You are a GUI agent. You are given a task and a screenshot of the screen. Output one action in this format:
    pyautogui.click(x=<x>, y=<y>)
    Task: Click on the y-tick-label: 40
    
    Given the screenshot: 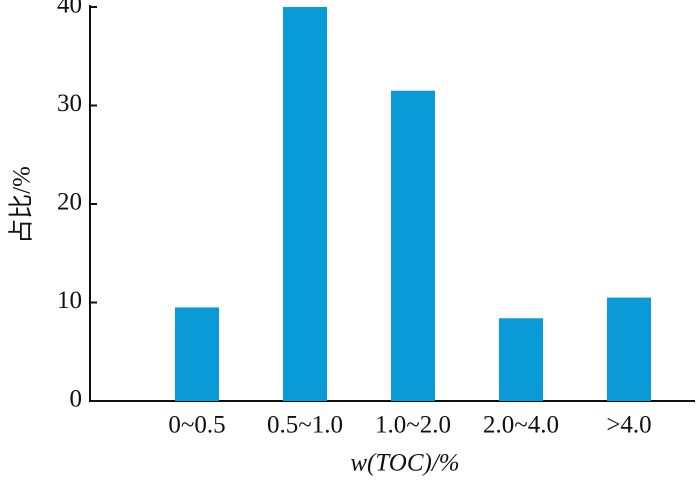 What is the action you would take?
    pyautogui.click(x=69, y=9)
    